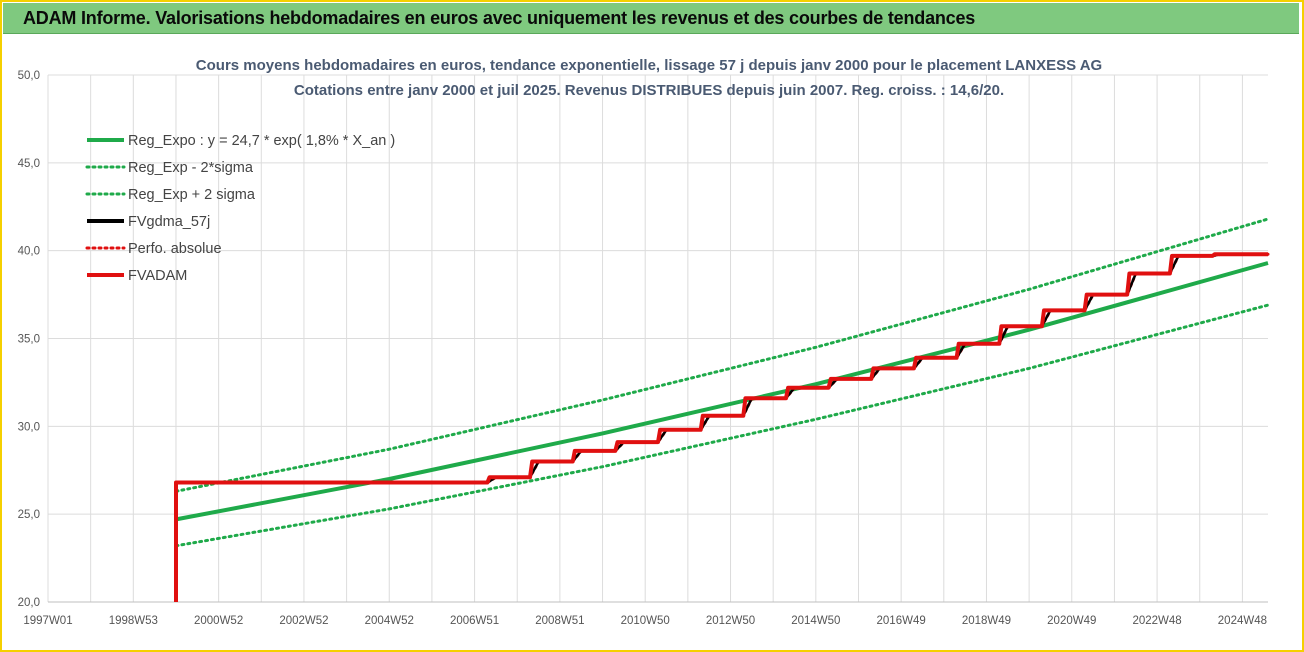 Image resolution: width=1304 pixels, height=652 pixels. Describe the element at coordinates (645, 621) in the screenshot. I see `x-tick-label: 2010W50` at that location.